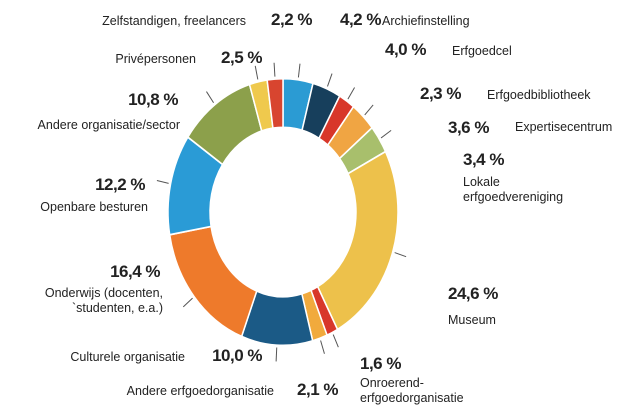 This screenshot has width=629, height=416. Describe the element at coordinates (155, 59) in the screenshot. I see `category-label: Privépersonen` at that location.